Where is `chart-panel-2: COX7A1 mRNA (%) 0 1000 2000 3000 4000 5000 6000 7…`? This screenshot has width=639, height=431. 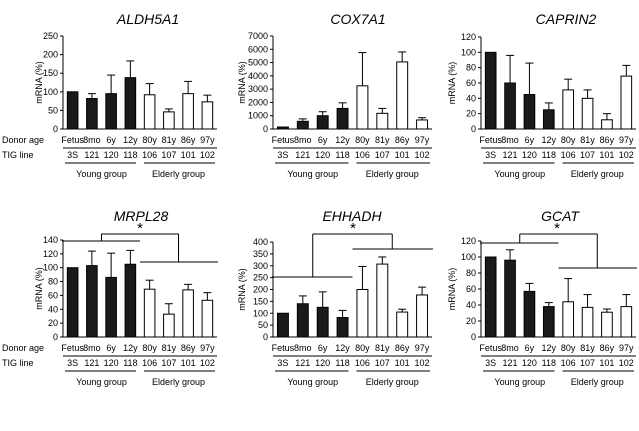
chart-panel-2: COX7A1 mRNA (%) 0 1000 2000 3000 4000 5000 6000 7… is located at coordinates (334, 95).